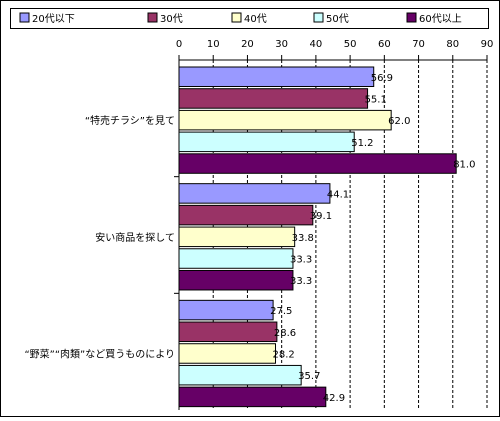  I want to click on legend-label: 20代以下, so click(53, 19).